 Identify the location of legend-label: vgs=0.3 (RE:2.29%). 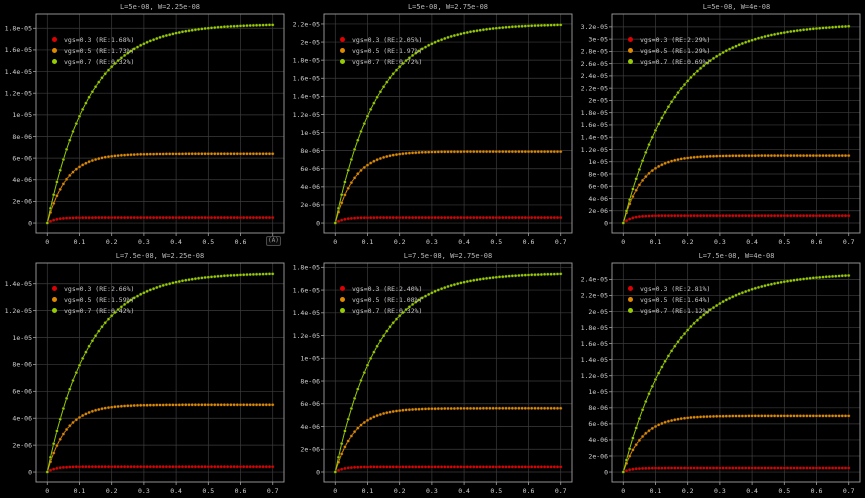
(675, 39).